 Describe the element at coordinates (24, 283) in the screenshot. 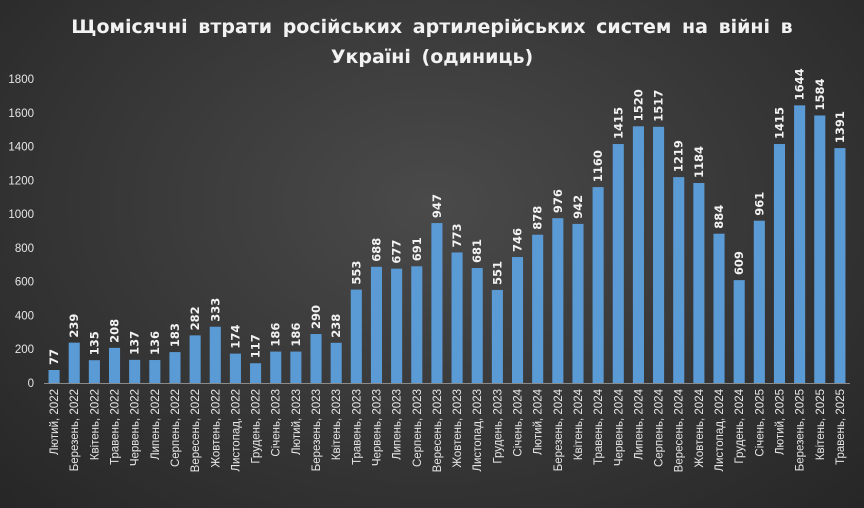

I see `y-tick-label: 600` at that location.